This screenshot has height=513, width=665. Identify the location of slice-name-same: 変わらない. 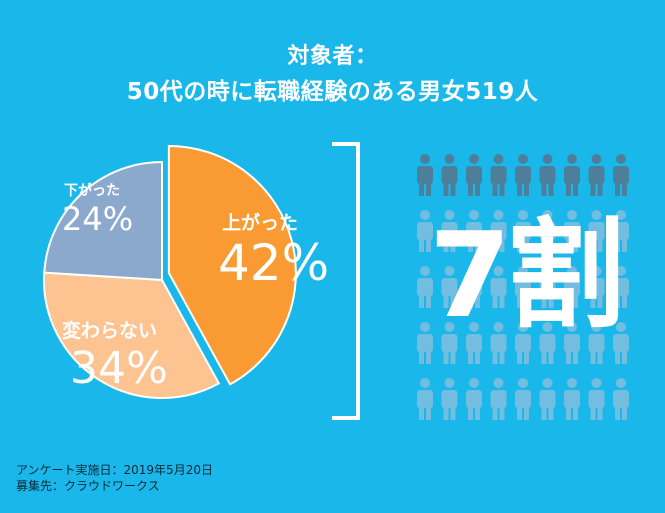
(110, 331).